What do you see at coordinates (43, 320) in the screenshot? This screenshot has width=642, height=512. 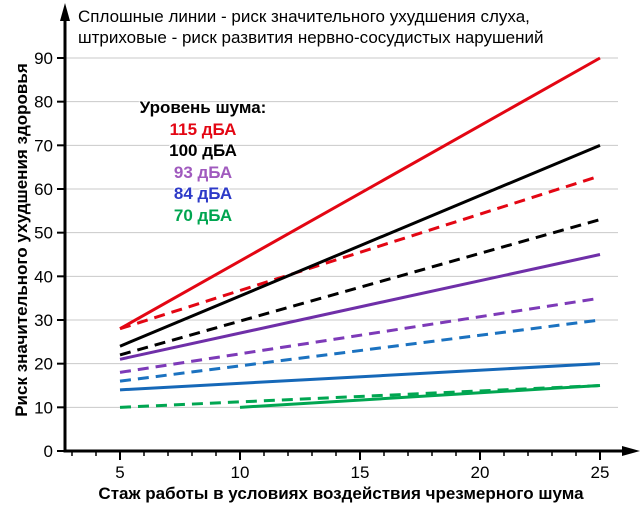 I see `y-tick-label: 30` at bounding box center [43, 320].